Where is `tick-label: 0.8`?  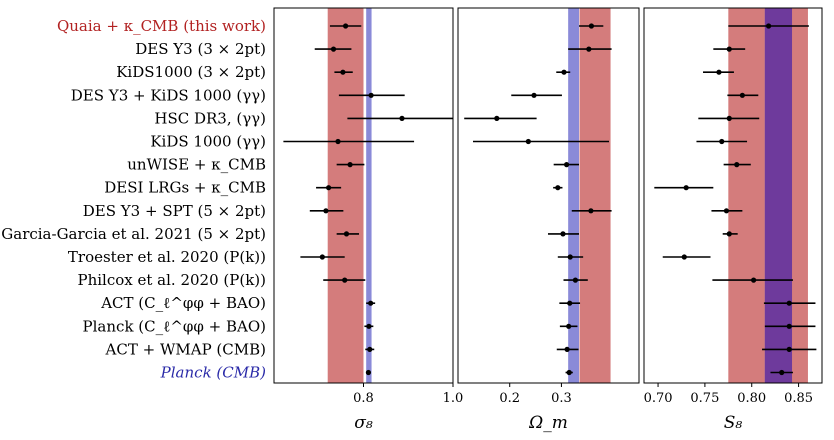
tick-label: 0.8 is located at coordinates (363, 398).